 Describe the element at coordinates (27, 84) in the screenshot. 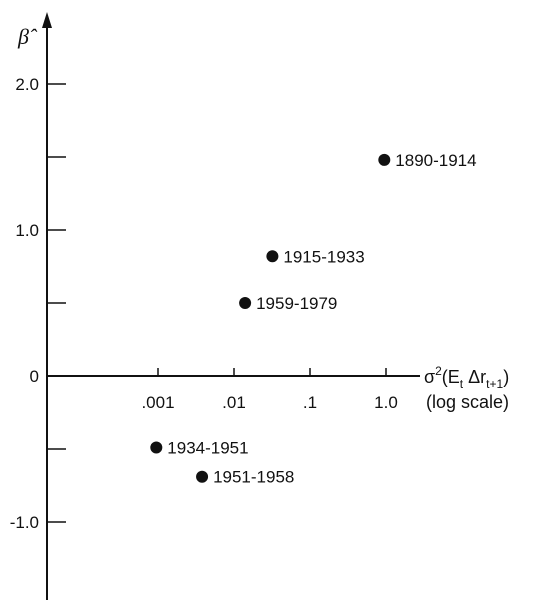

I see `y-tick-label: 2.0` at that location.